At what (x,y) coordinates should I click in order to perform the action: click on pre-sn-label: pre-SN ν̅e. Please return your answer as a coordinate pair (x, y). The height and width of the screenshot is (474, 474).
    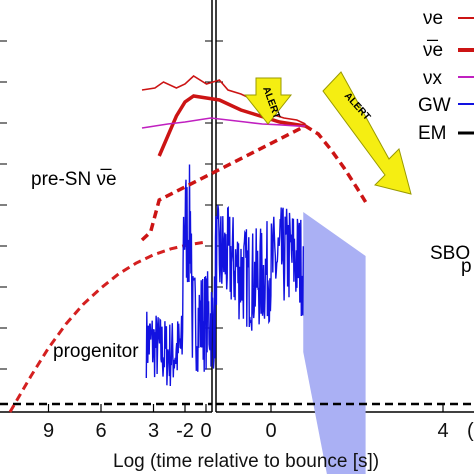
    Looking at the image, I should click on (74, 179).